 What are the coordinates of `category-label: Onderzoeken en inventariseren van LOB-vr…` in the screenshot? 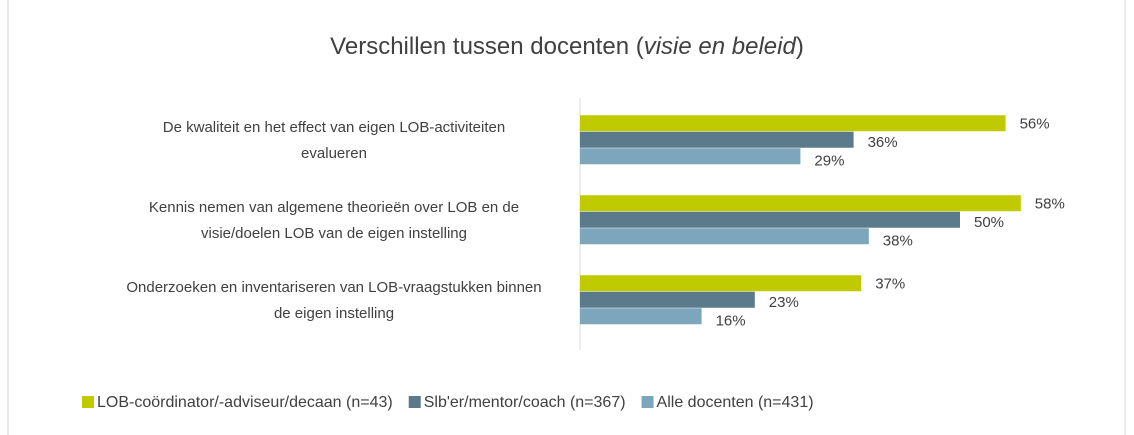 It's located at (333, 287).